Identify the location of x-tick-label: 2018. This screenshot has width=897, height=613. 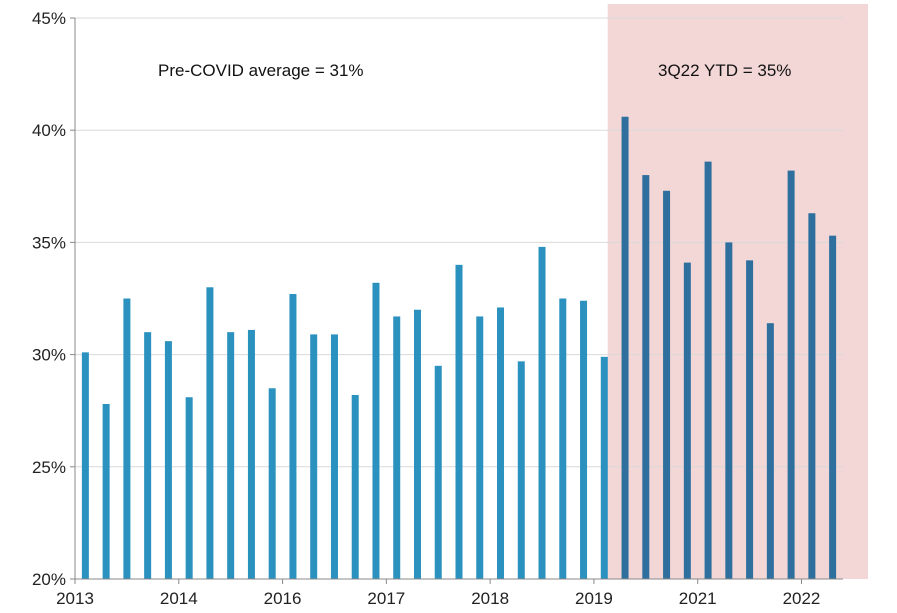
(490, 598).